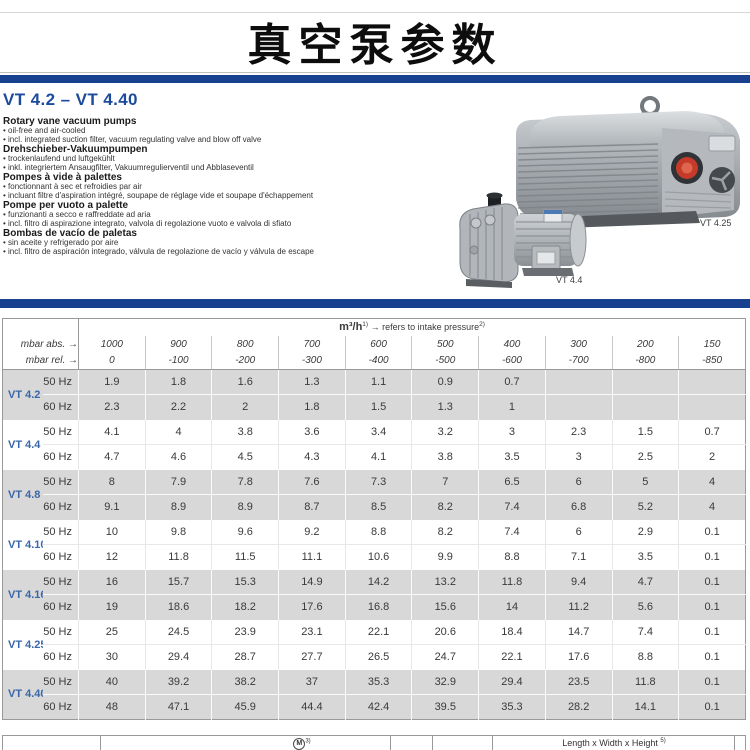 Image resolution: width=750 pixels, height=750 pixels. I want to click on flow-value: 9.8, so click(178, 532).